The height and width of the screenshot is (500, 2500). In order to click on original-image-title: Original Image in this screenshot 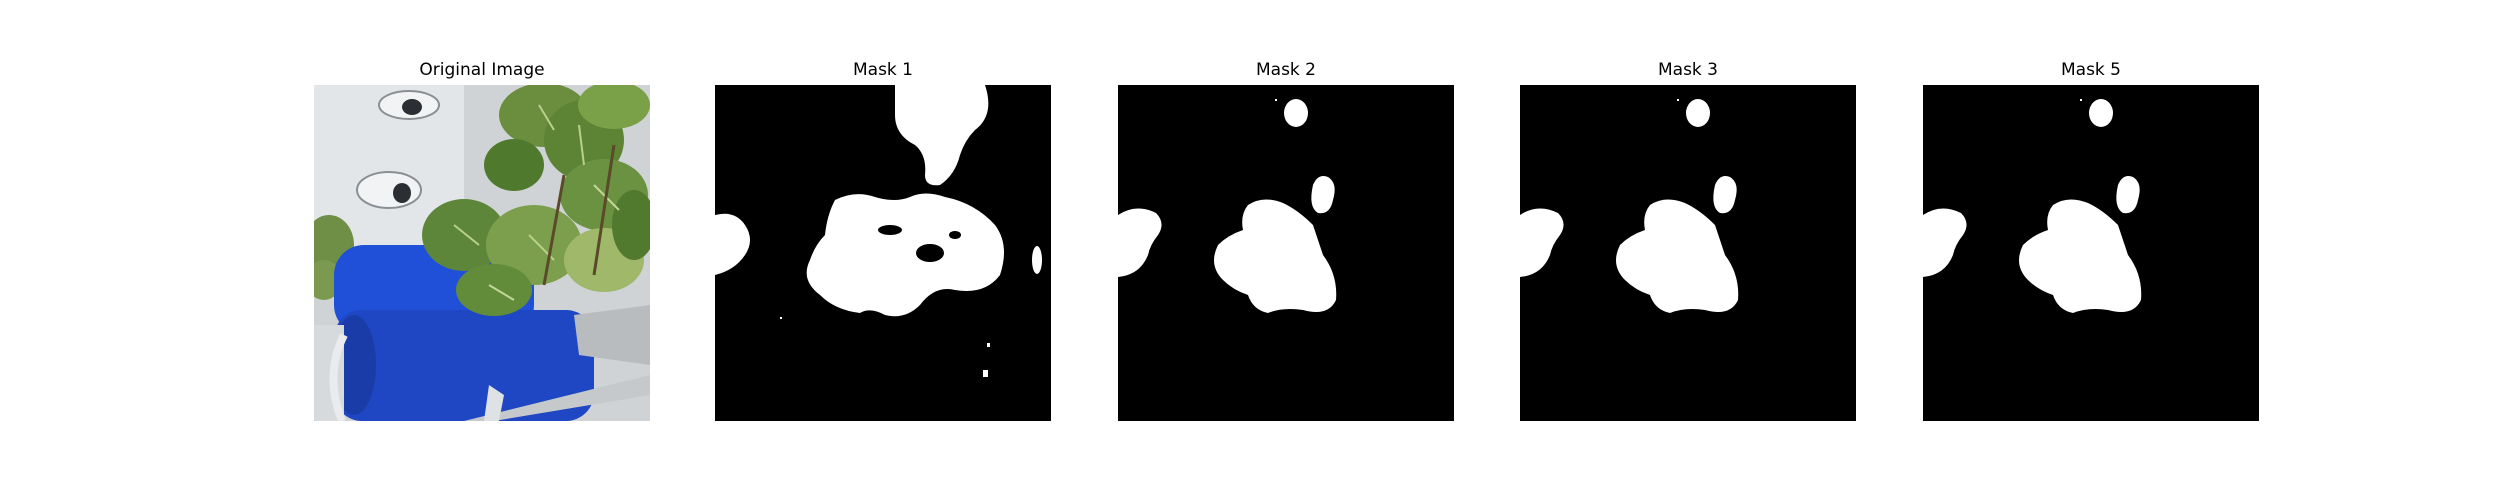, I will do `click(482, 70)`.